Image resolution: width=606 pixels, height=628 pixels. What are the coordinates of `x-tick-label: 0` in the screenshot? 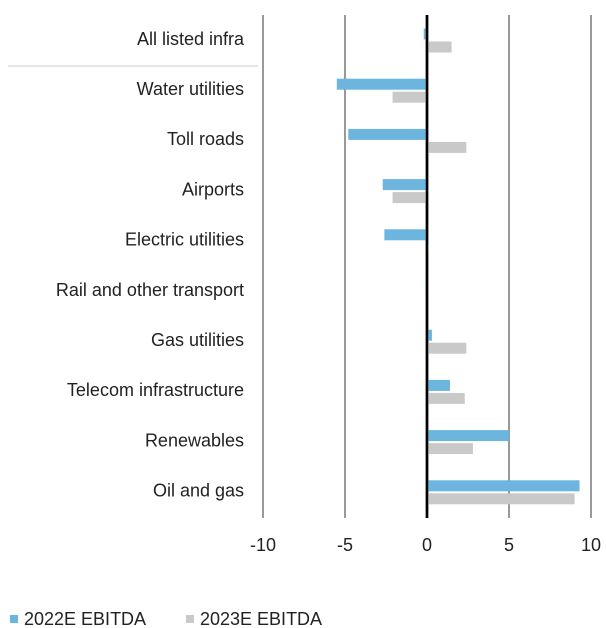 It's located at (427, 545).